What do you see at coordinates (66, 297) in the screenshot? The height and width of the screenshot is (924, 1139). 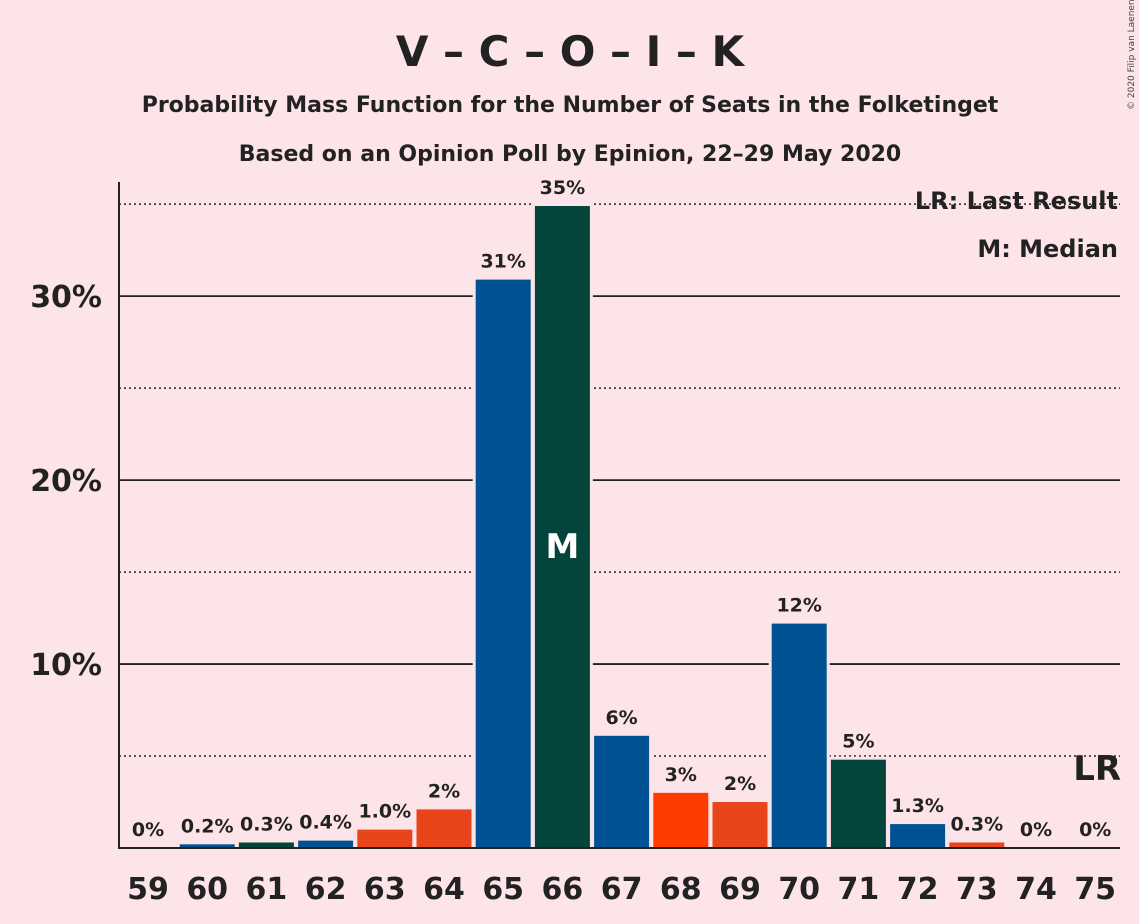 I see `y-tick-label-30: 30%` at bounding box center [66, 297].